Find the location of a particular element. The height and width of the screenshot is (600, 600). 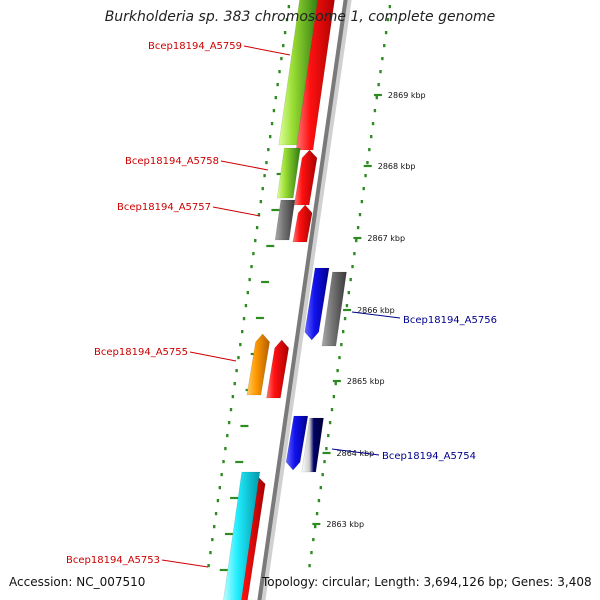

gene-label: Bcep18194_A5753 is located at coordinates (113, 560).